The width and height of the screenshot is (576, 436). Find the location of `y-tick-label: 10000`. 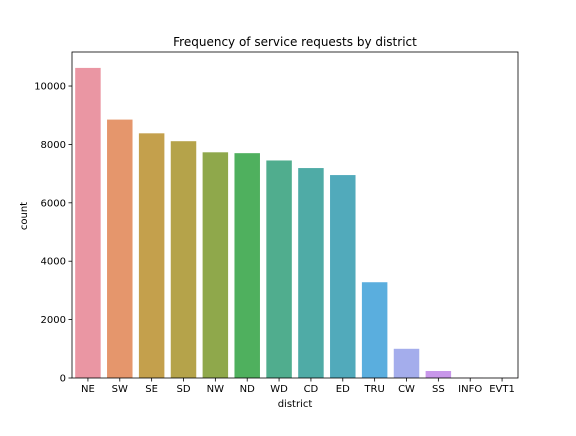

y-tick-label: 10000 is located at coordinates (50, 87).